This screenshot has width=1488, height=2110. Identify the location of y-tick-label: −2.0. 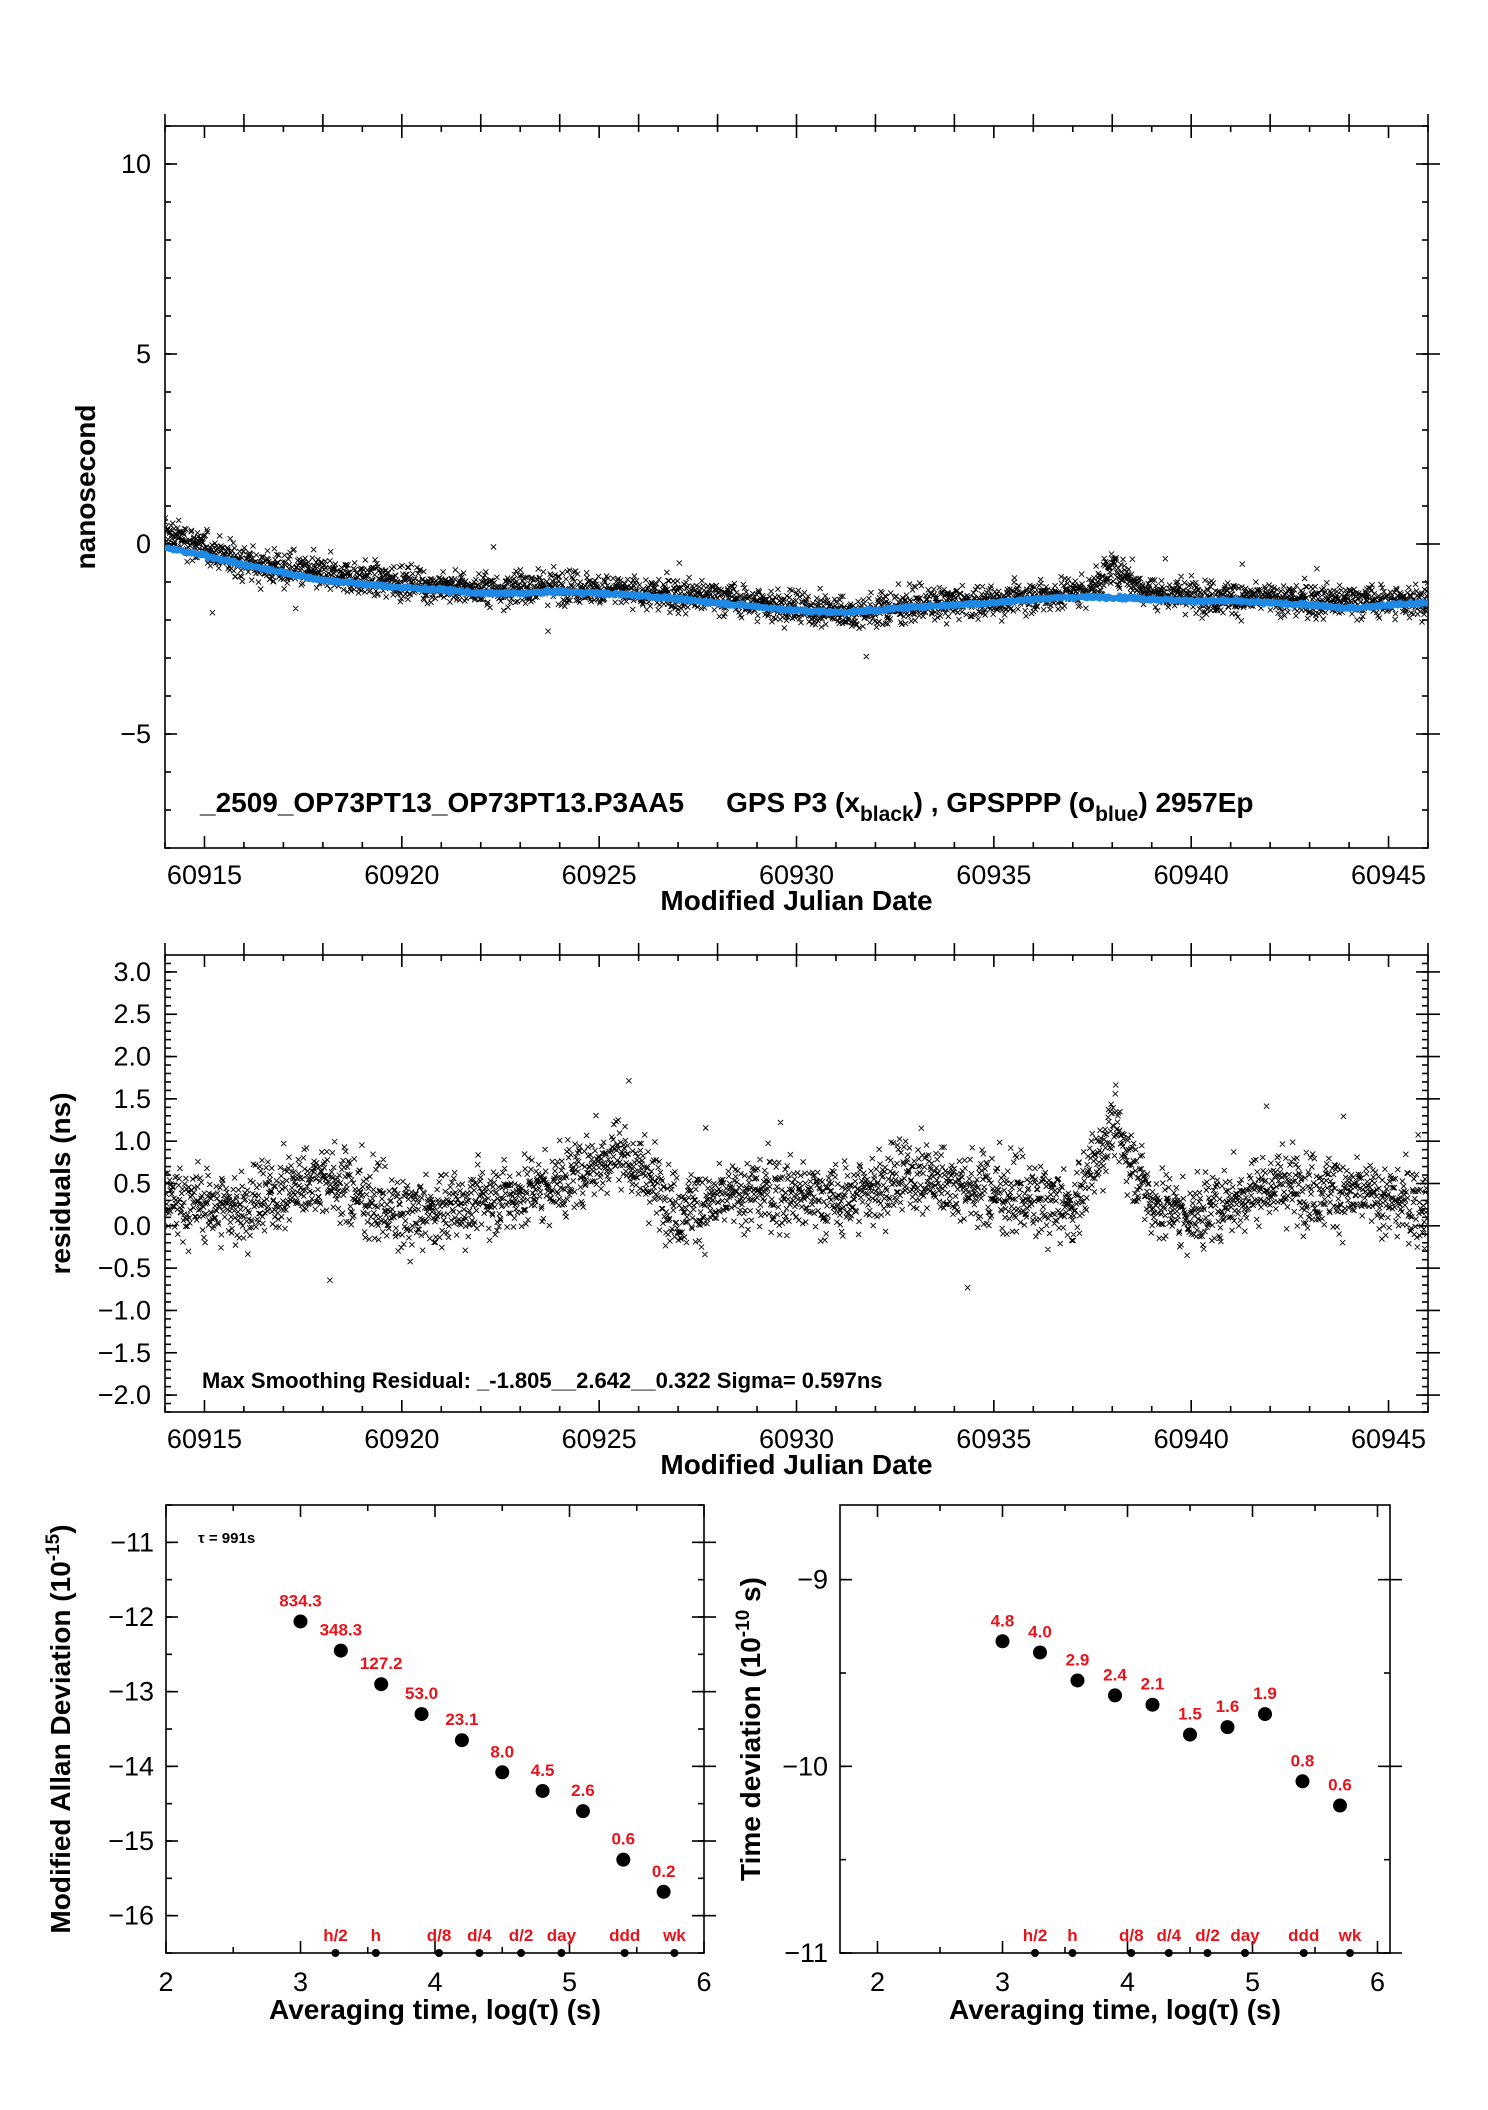
(124, 1395).